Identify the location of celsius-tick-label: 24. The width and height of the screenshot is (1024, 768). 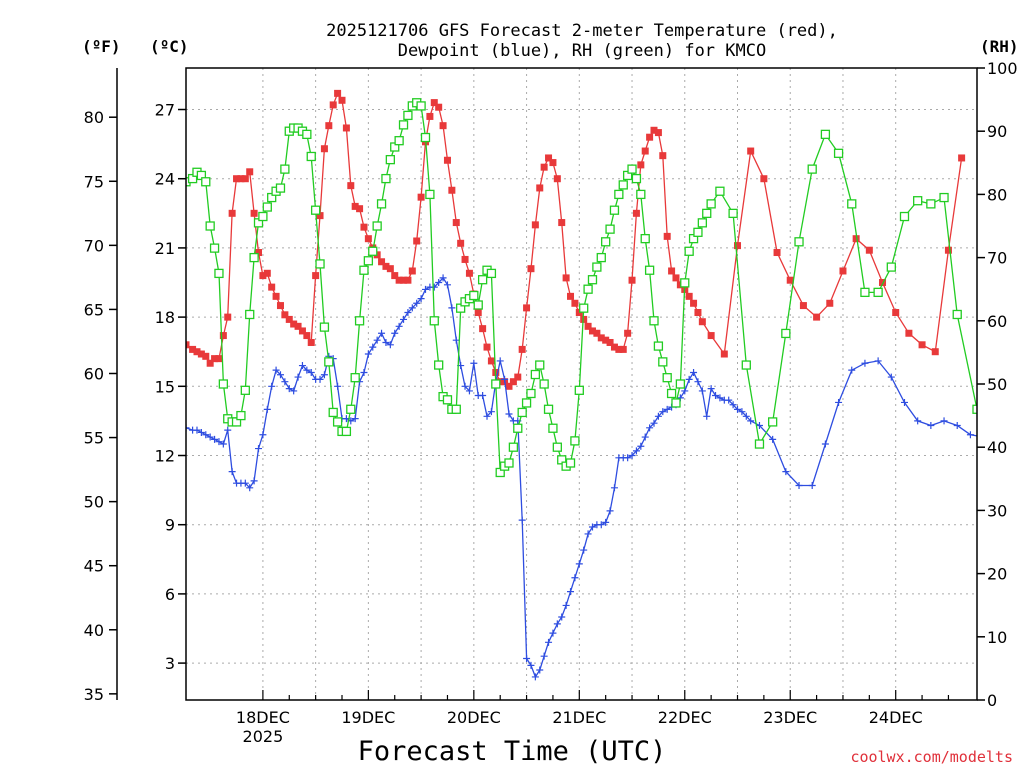
(165, 179).